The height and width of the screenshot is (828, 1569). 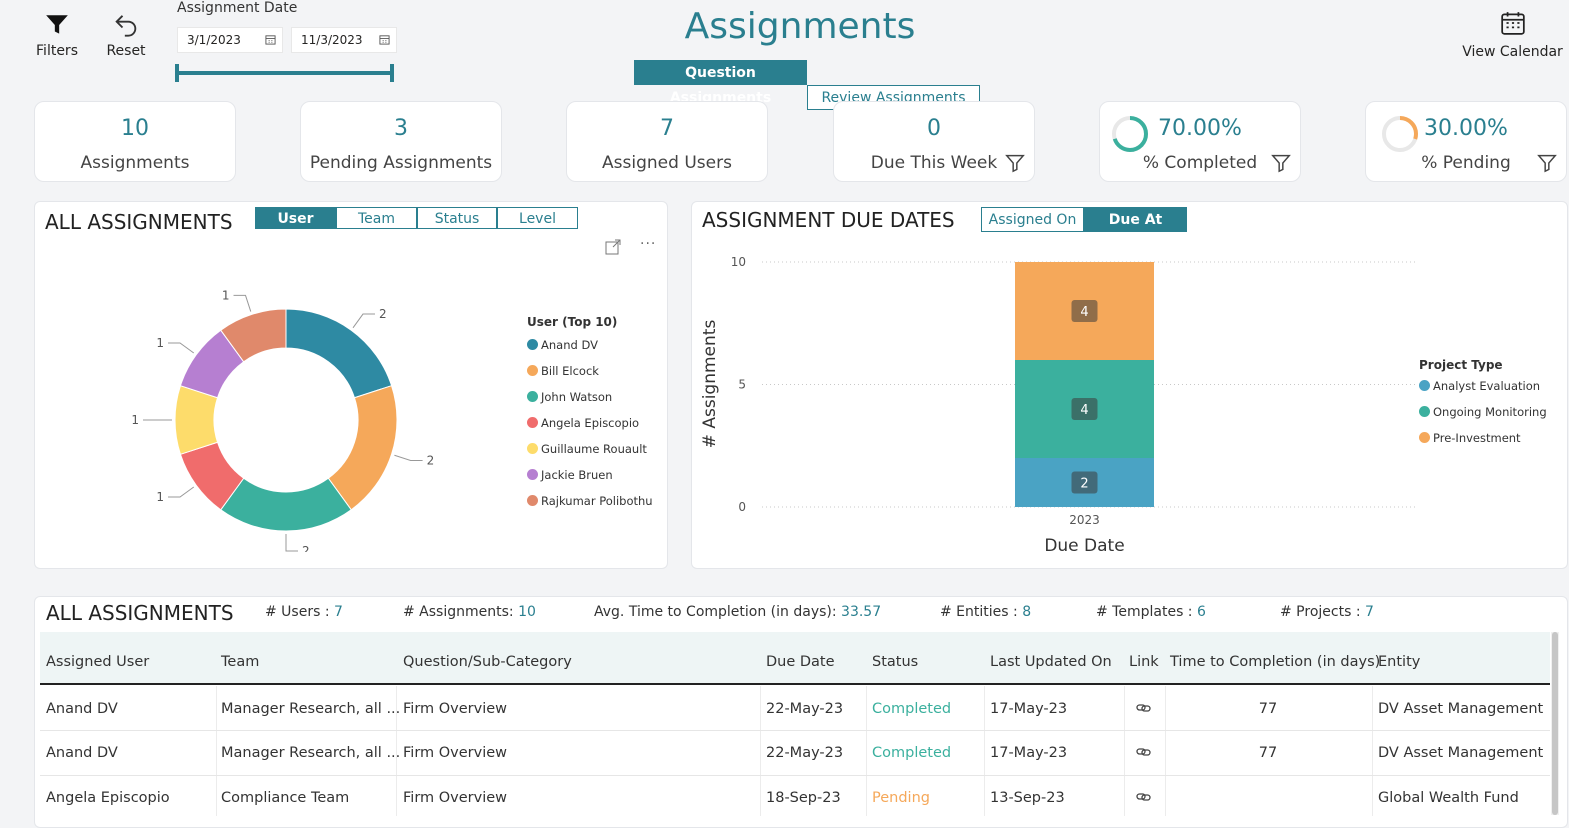 What do you see at coordinates (282, 420) in the screenshot?
I see `donut-chart: 2 2 2 1 1 1 1` at bounding box center [282, 420].